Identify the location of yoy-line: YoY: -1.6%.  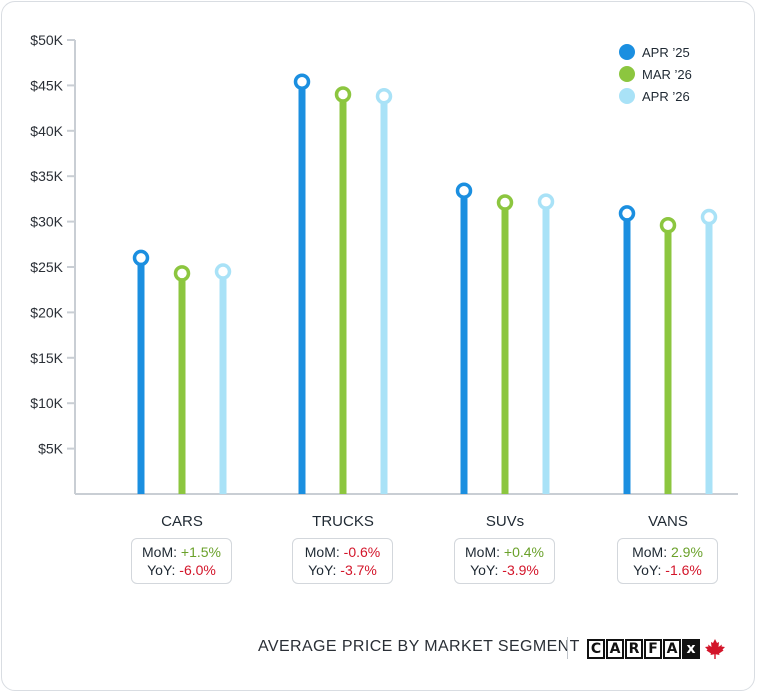
(667, 570).